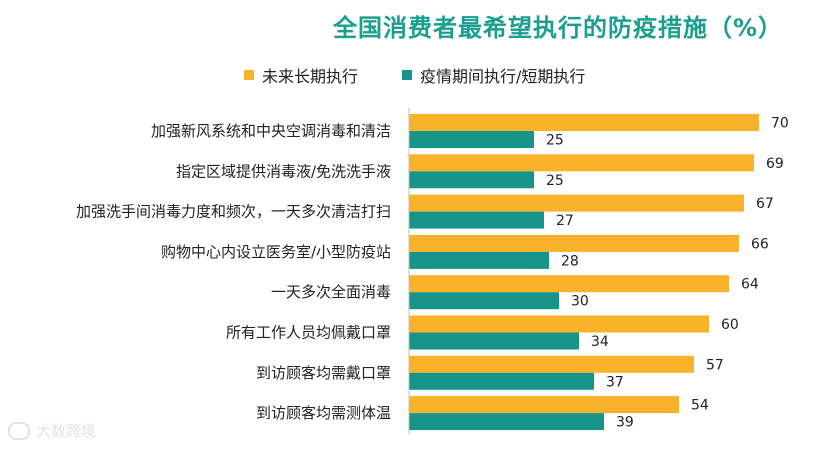 Image resolution: width=815 pixels, height=449 pixels. I want to click on legend-label-long-term: 未来长期执行, so click(310, 76).